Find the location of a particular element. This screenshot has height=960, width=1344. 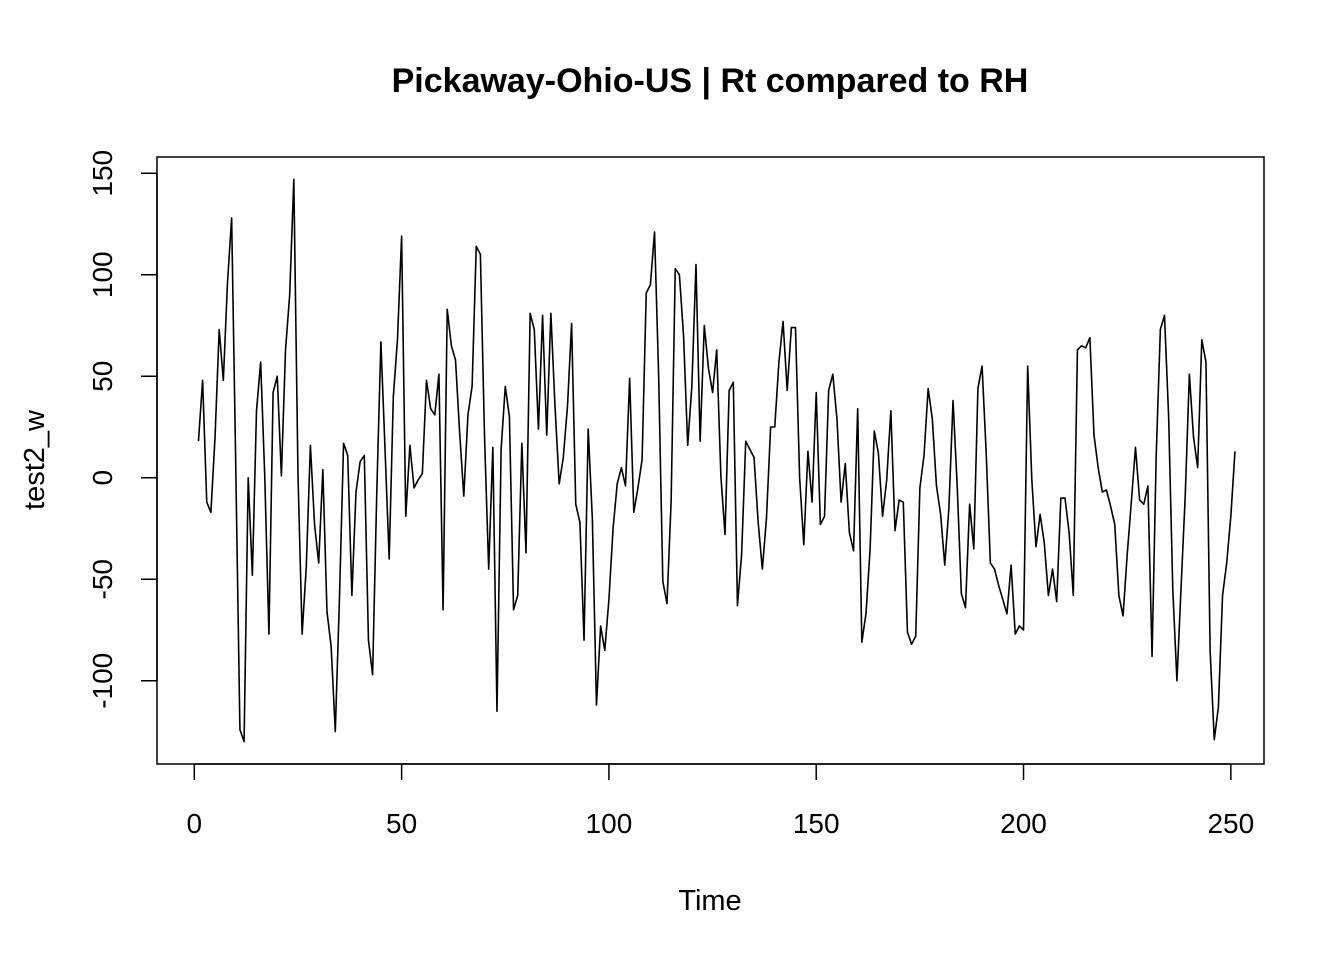

x-tick-label: 250 is located at coordinates (1230, 823).